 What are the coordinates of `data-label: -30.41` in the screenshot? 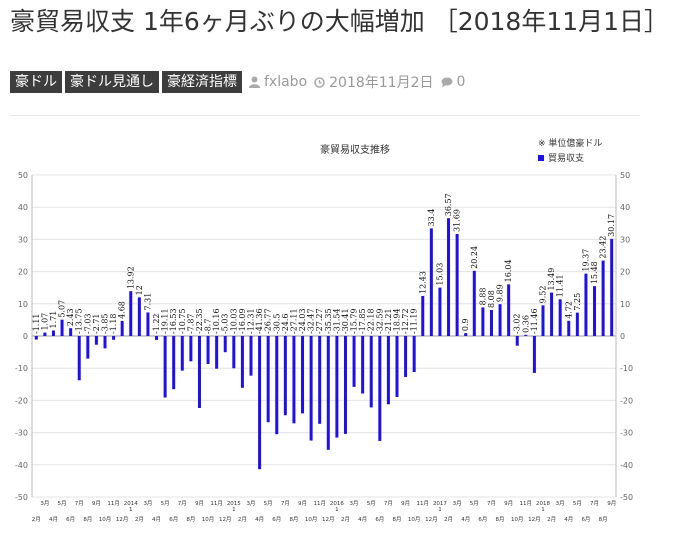 It's located at (345, 321).